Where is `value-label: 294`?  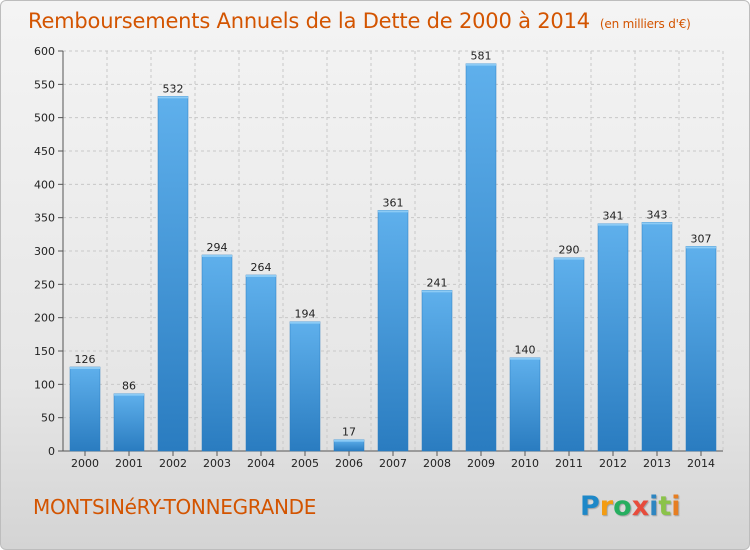 value-label: 294 is located at coordinates (217, 247).